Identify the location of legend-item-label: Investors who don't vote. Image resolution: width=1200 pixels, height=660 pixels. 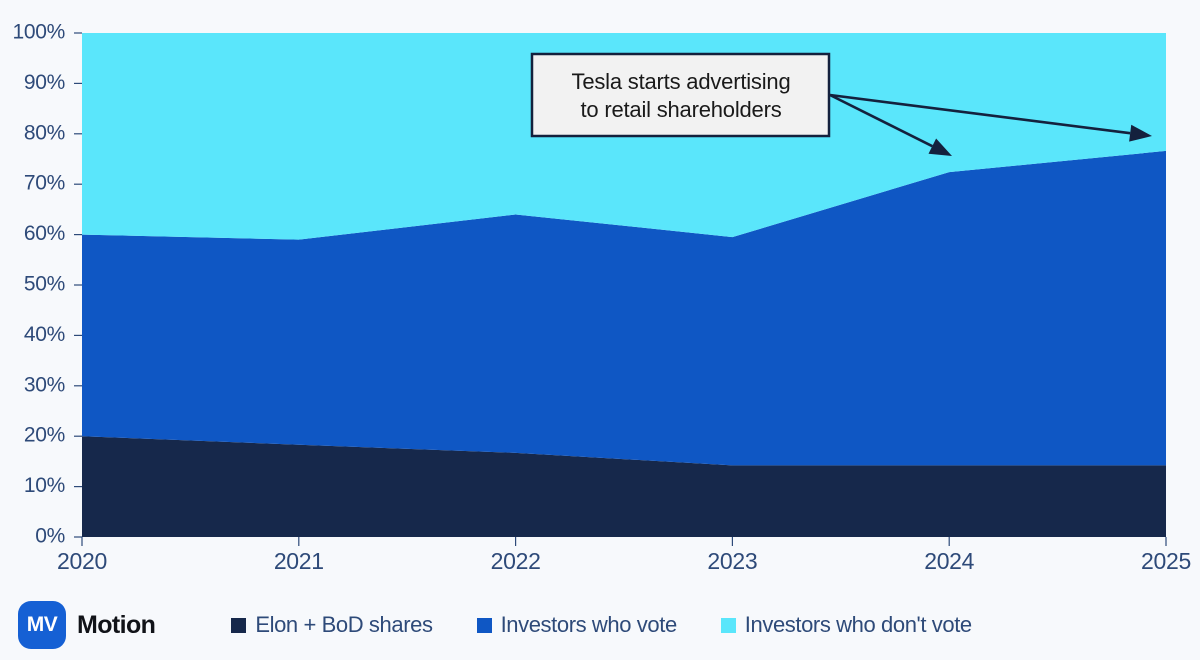
(858, 624).